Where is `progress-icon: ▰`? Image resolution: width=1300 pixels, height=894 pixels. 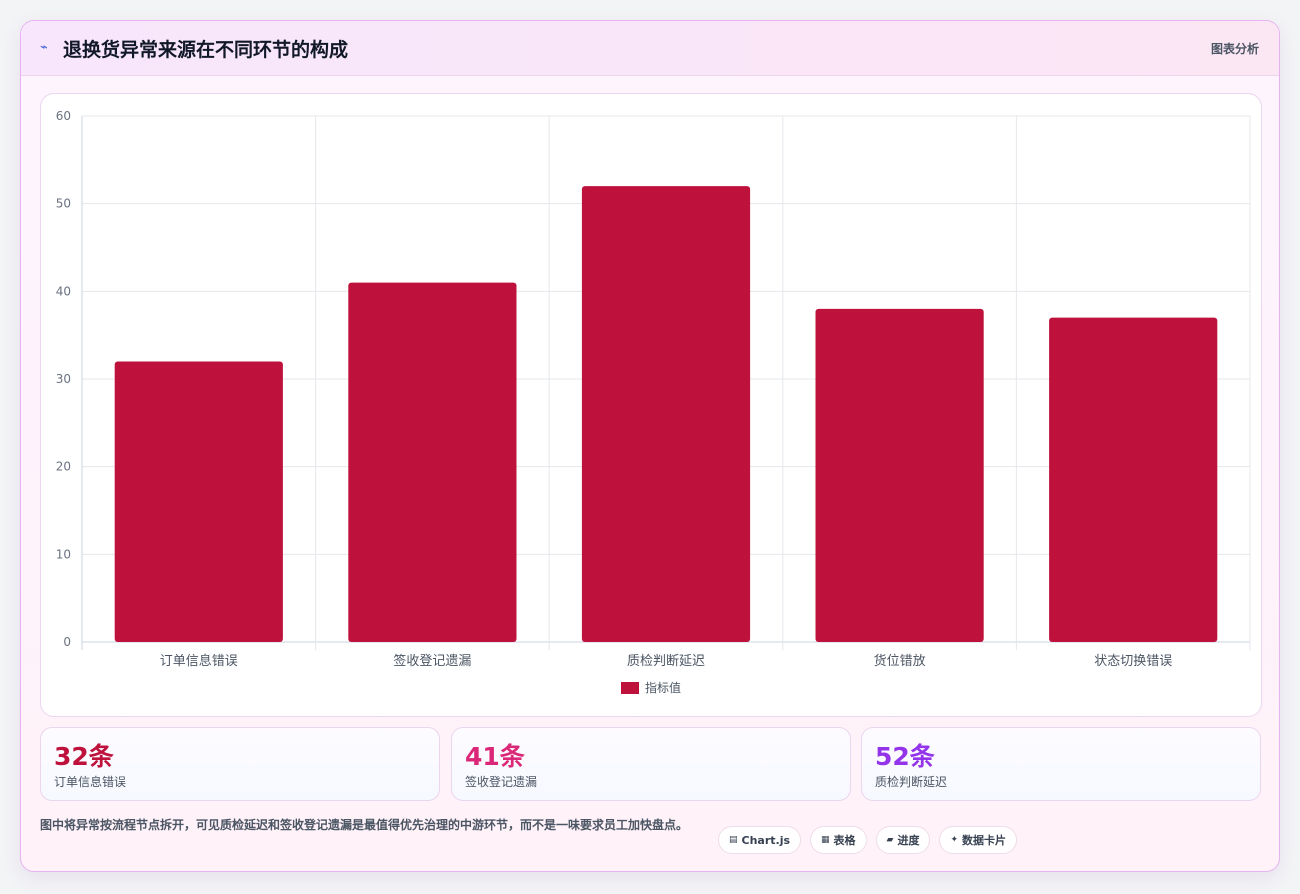
progress-icon: ▰ is located at coordinates (890, 840).